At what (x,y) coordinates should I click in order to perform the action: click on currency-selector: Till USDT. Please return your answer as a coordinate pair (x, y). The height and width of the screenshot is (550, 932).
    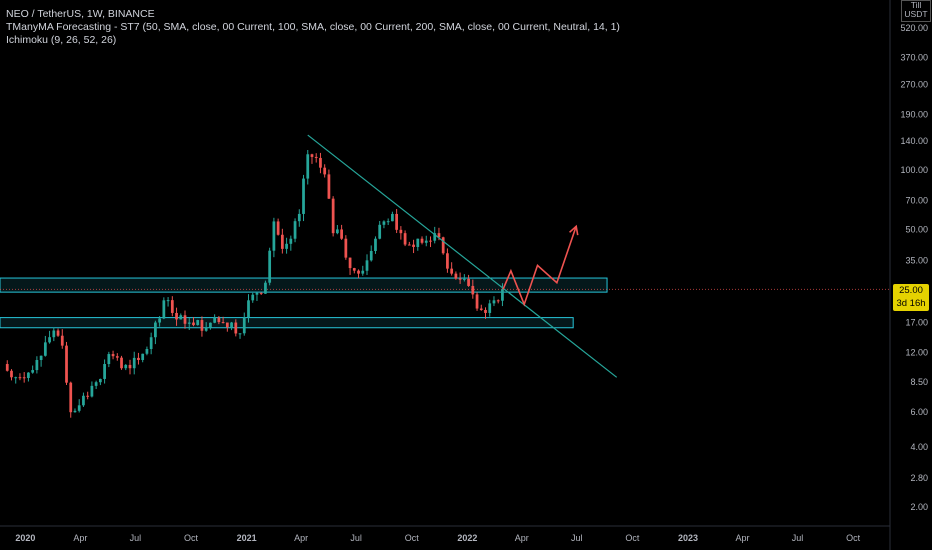
    Looking at the image, I should click on (916, 11).